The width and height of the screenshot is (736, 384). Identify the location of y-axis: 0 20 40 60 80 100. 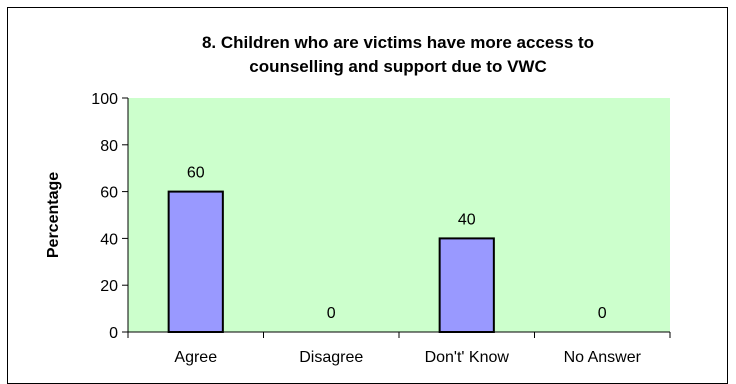
(110, 216).